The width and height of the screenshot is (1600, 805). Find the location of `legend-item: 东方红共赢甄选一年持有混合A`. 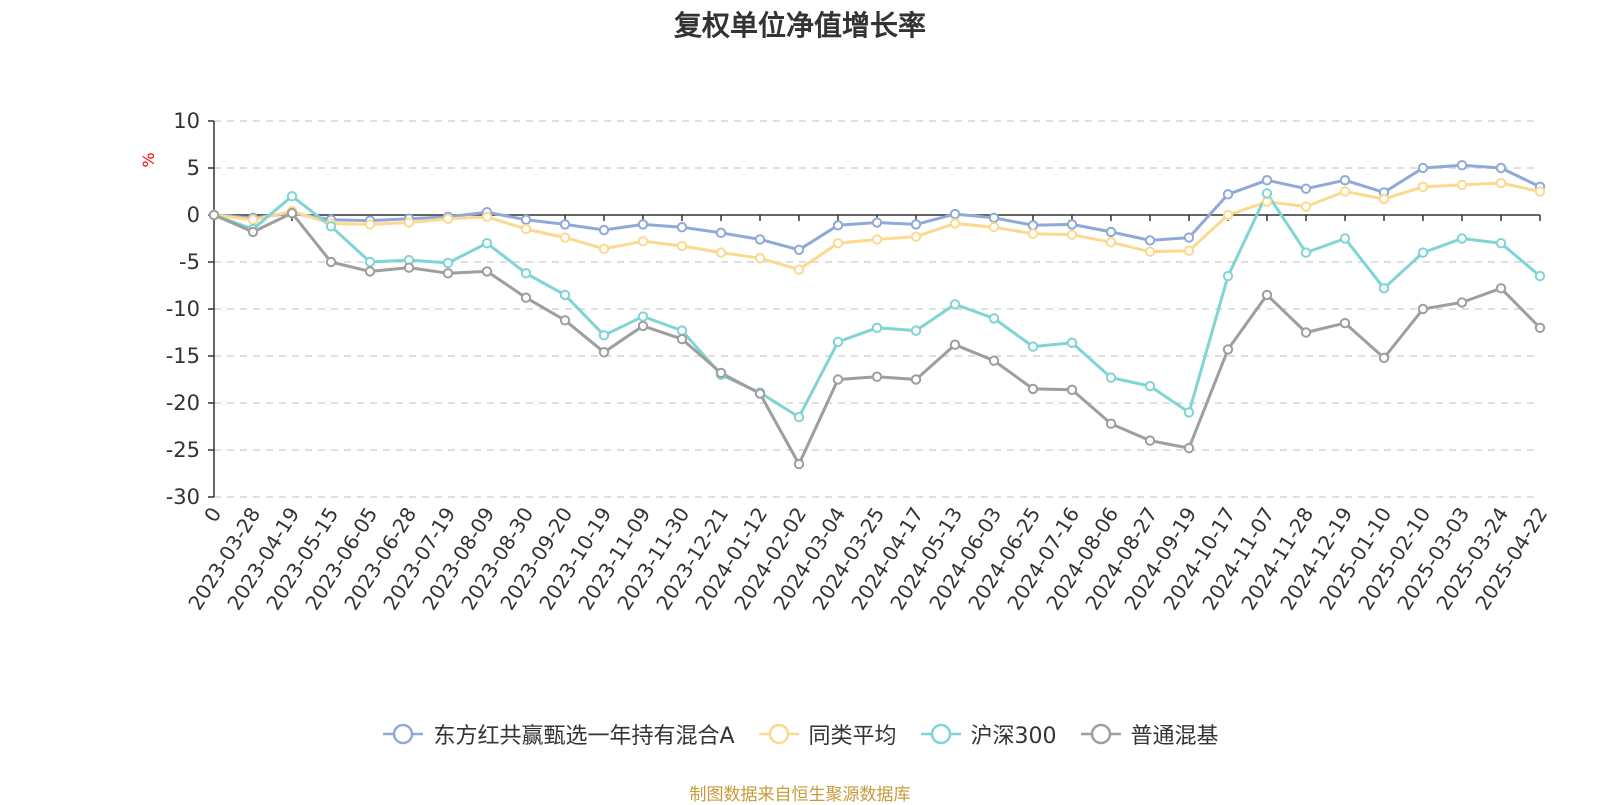

legend-item: 东方红共赢甄选一年持有混合A is located at coordinates (558, 734).